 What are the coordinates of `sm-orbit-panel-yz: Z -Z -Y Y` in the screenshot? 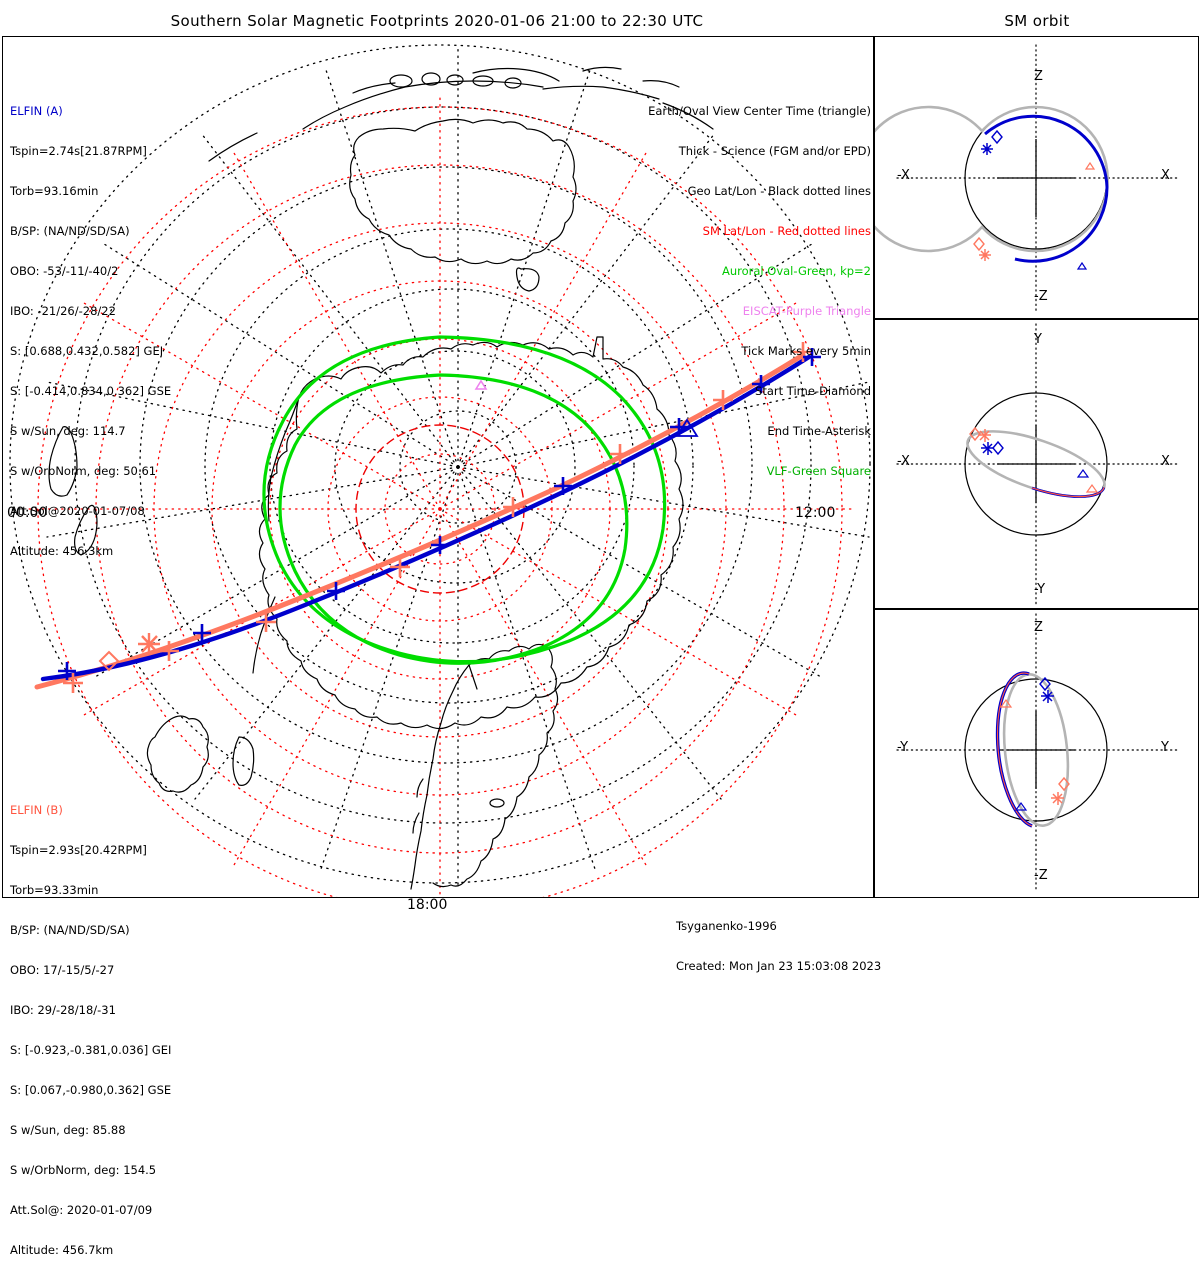 It's located at (1036, 753).